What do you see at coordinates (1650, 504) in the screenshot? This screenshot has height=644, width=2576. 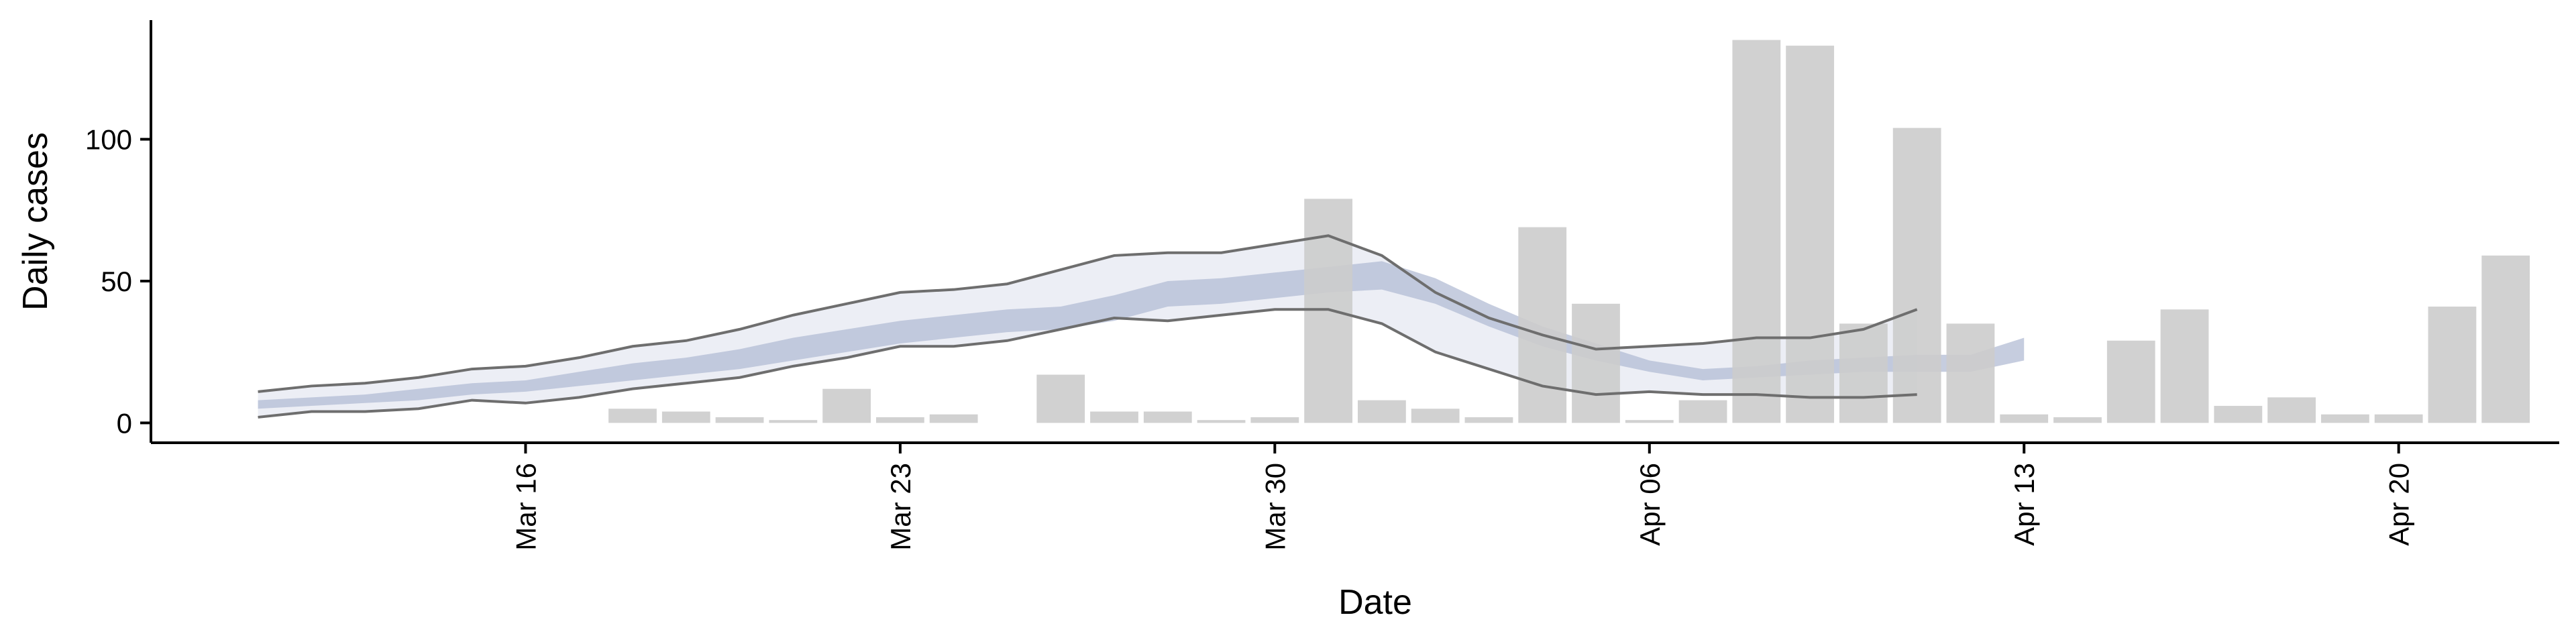 I see `x-tick-label: Apr 06` at bounding box center [1650, 504].